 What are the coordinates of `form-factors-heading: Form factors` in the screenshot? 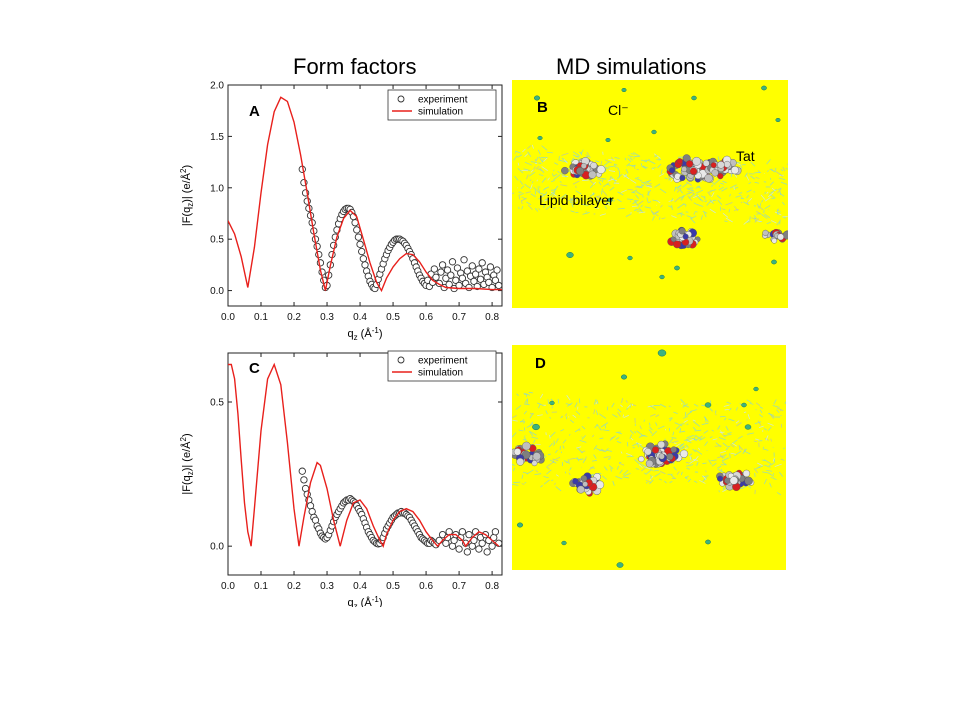 It's located at (355, 66).